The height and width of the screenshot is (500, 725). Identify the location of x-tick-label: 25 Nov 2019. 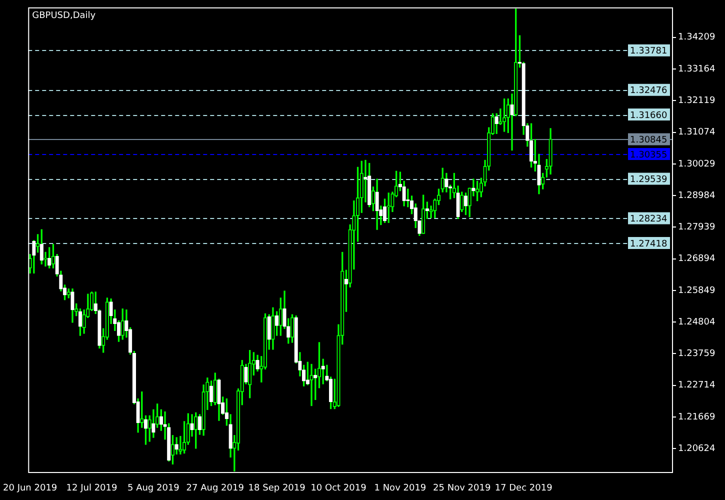
(462, 489).